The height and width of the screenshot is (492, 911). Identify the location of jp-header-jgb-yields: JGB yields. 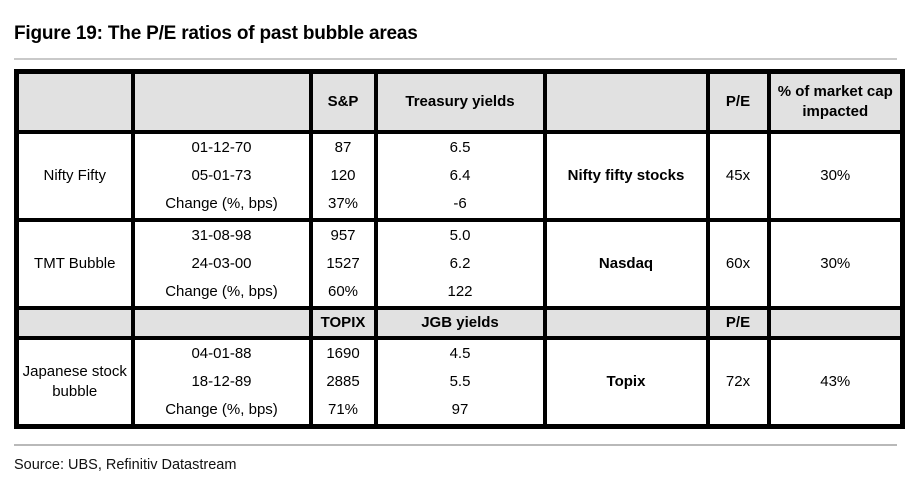
(460, 322).